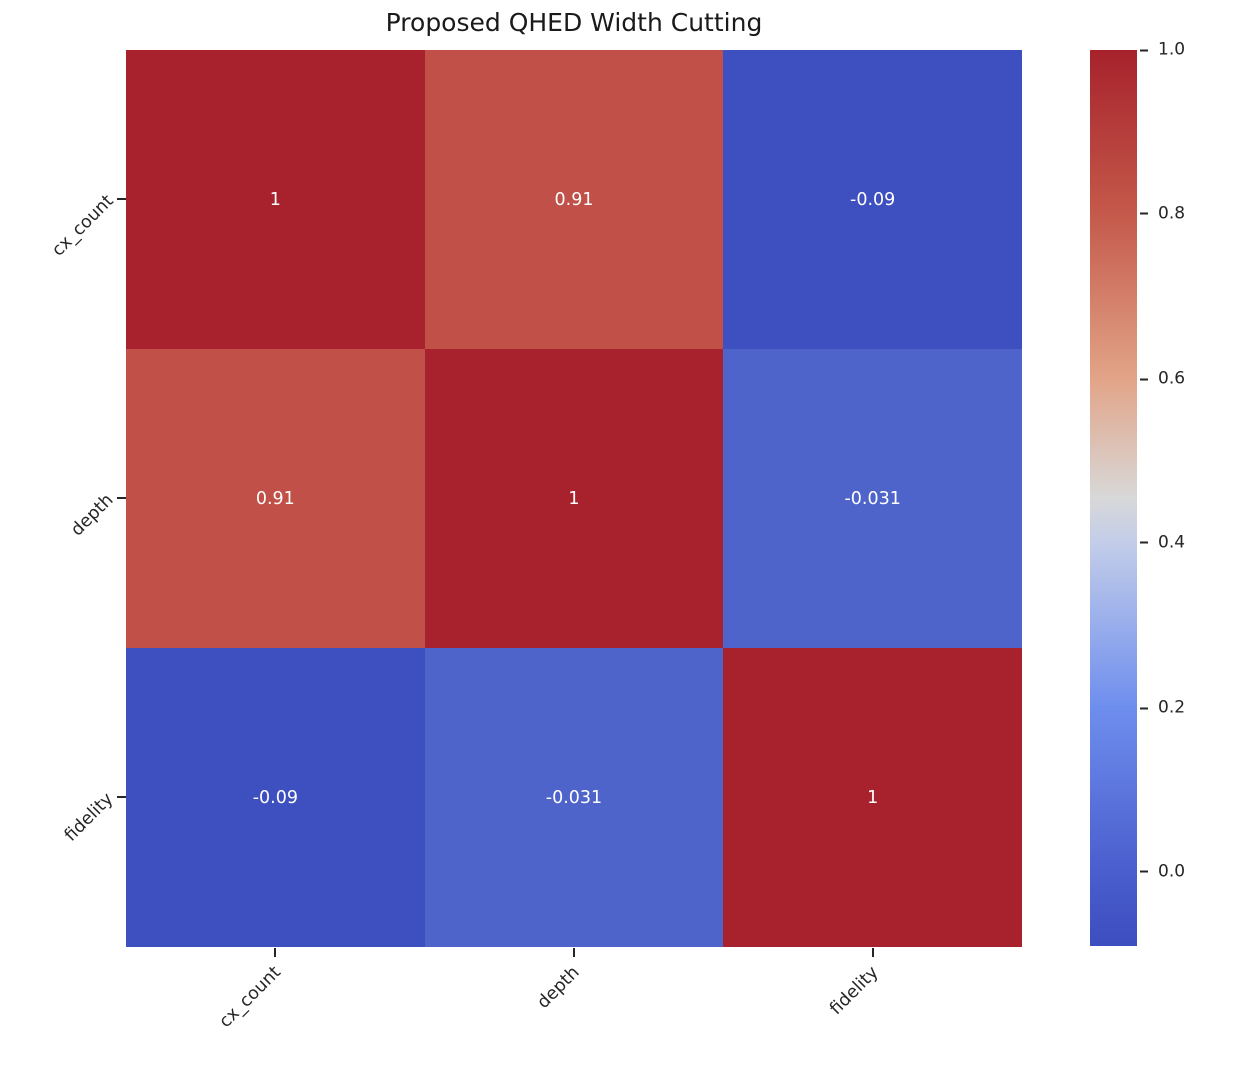  What do you see at coordinates (83, 226) in the screenshot?
I see `y-tick-label-cx-count: cx_count` at bounding box center [83, 226].